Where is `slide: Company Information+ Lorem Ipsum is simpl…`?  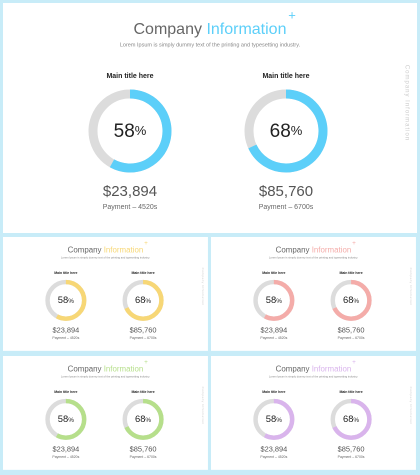
slide: Company Information+ Lorem Ipsum is simpl… is located at coordinates (105, 294).